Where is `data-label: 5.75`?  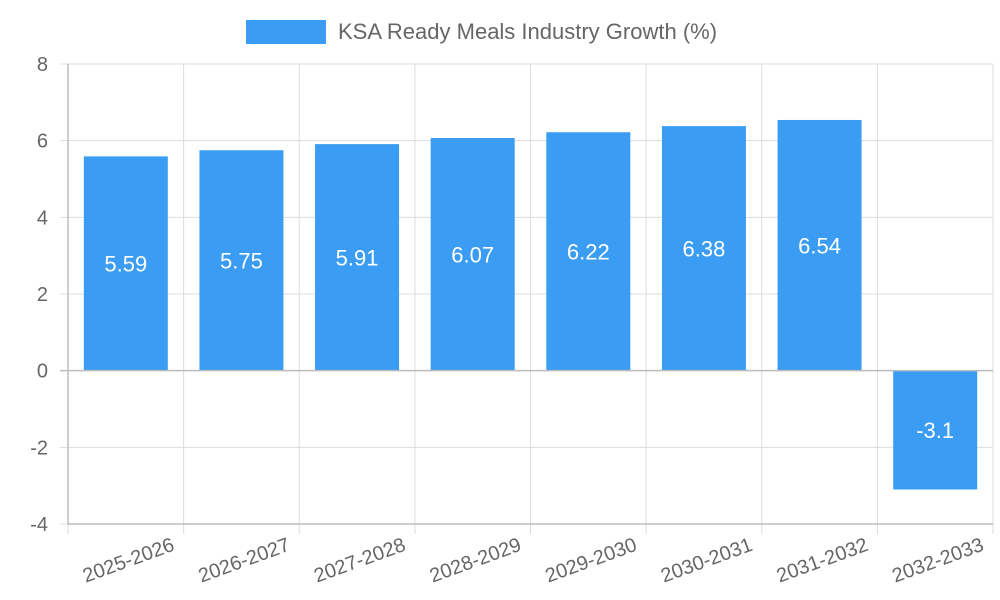
data-label: 5.75 is located at coordinates (241, 260).